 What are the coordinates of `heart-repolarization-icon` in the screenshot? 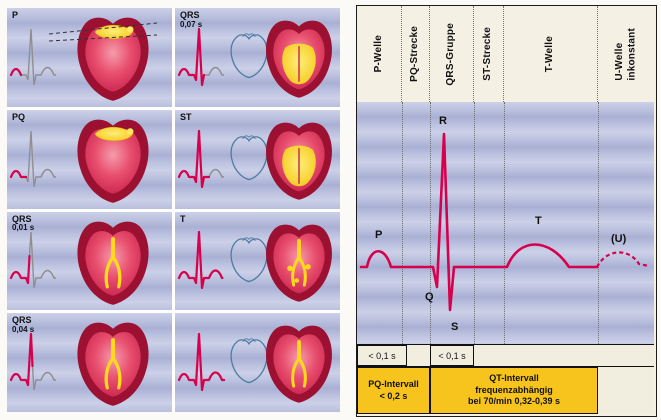 It's located at (299, 263).